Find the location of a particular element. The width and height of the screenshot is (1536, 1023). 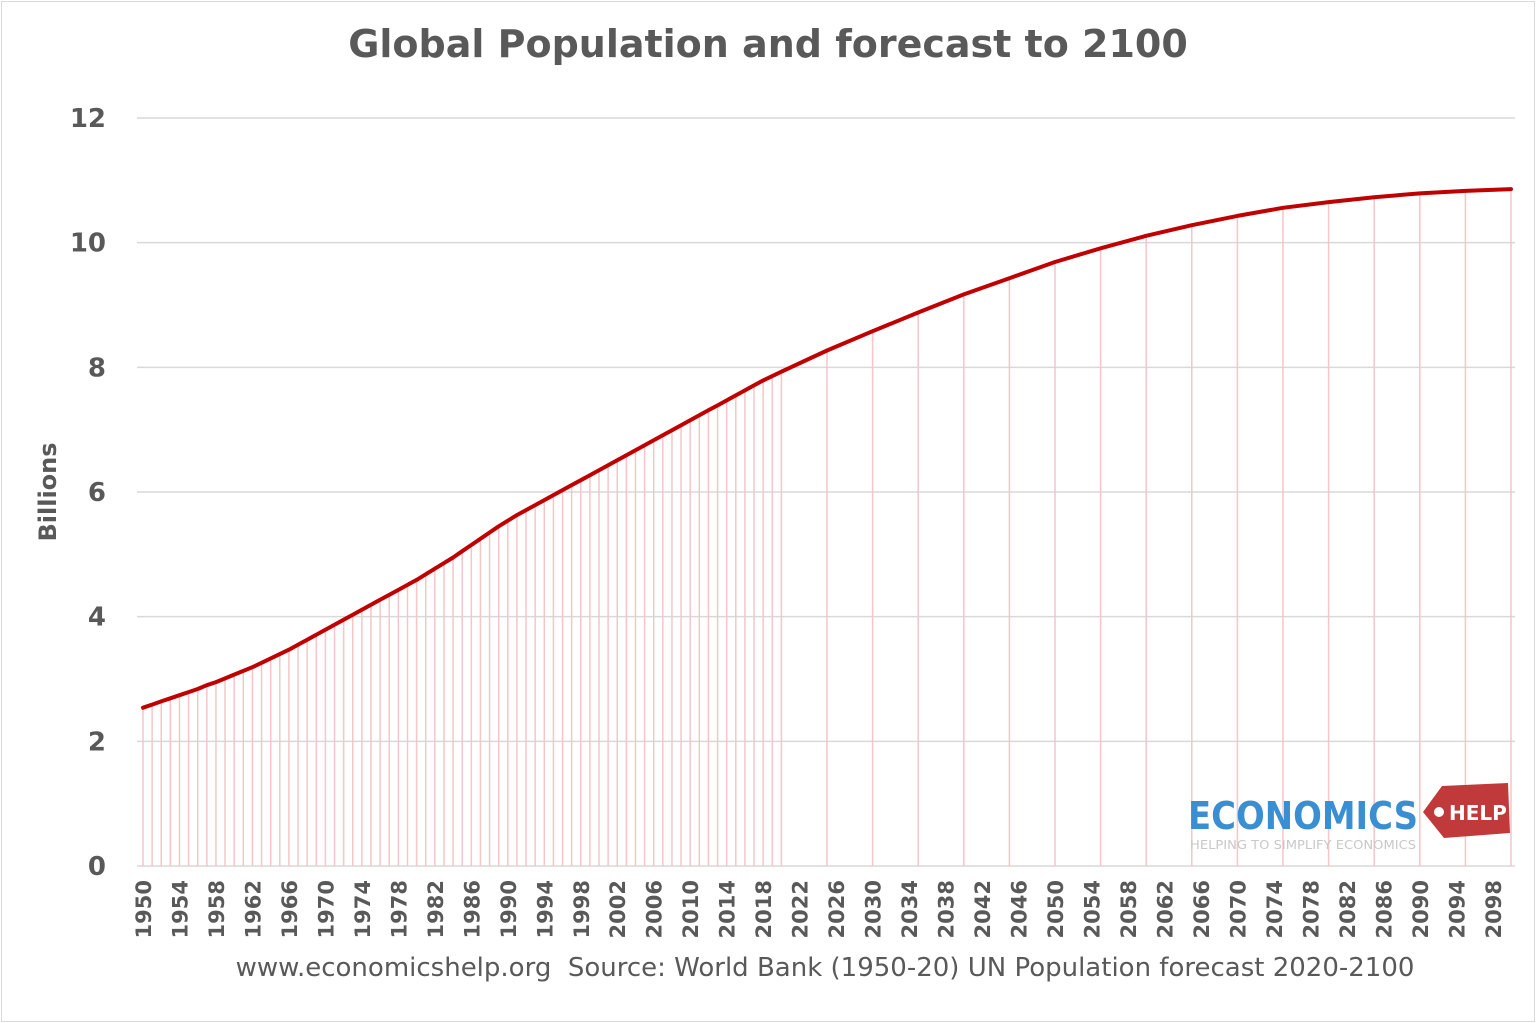

x-tick-label: 2026 is located at coordinates (837, 909).